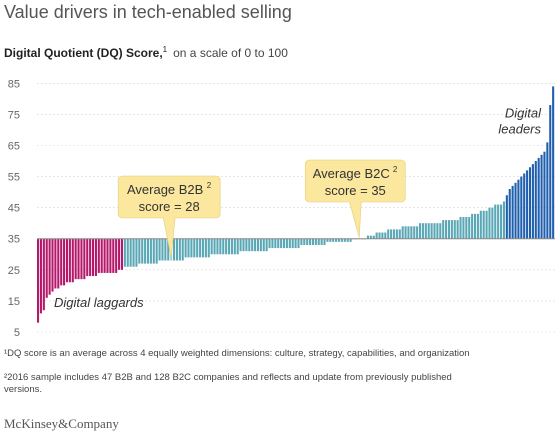  Describe the element at coordinates (148, 12) in the screenshot. I see `chart-title: Value drivers in tech-enabled selling` at that location.